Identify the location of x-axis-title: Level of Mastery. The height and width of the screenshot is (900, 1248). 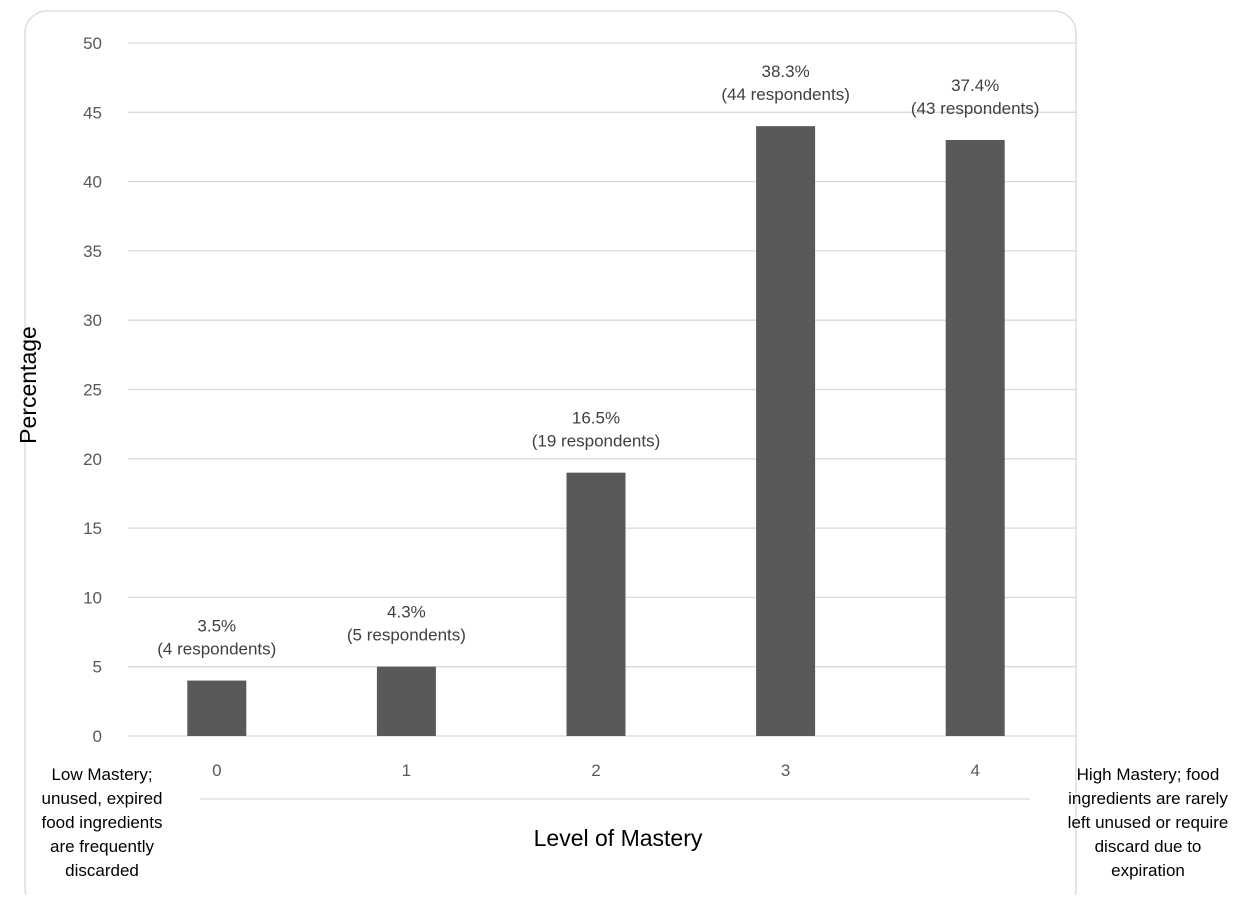
(618, 838).